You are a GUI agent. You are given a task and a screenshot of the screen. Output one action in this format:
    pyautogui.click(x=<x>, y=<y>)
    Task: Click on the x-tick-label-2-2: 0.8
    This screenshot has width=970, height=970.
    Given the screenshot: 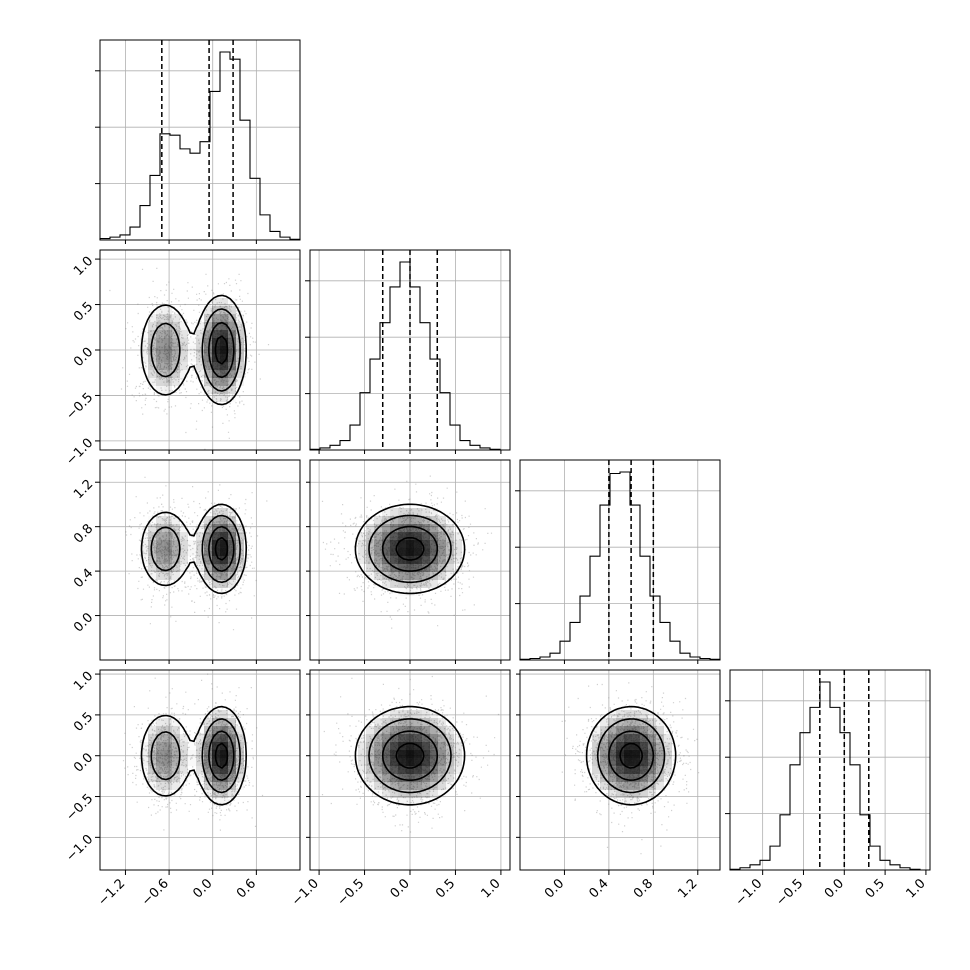 What is the action you would take?
    pyautogui.click(x=643, y=888)
    